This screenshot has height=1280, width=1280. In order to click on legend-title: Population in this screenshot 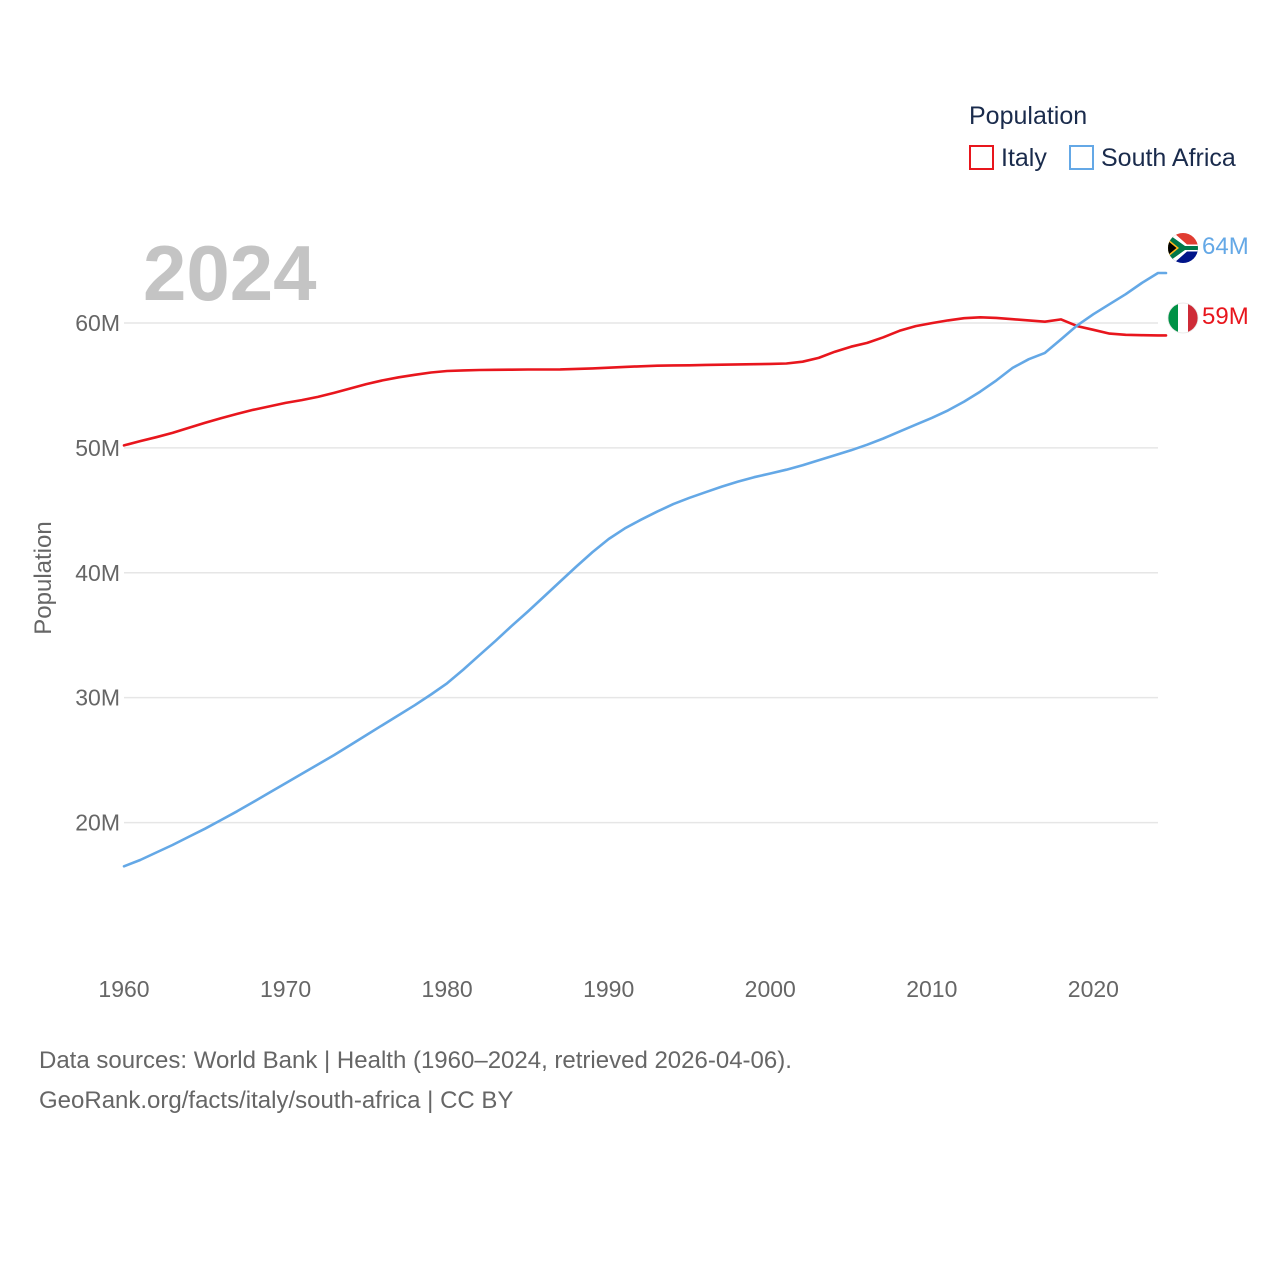, I will do `click(1028, 116)`.